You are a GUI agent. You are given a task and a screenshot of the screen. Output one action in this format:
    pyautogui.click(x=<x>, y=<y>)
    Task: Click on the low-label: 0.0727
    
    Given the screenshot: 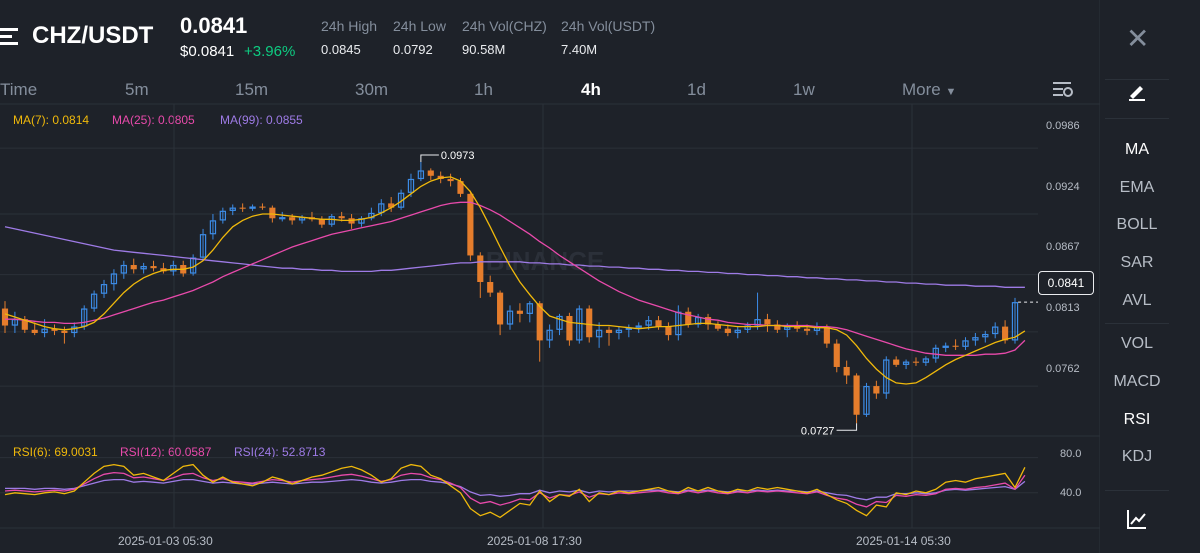 What is the action you would take?
    pyautogui.click(x=818, y=431)
    